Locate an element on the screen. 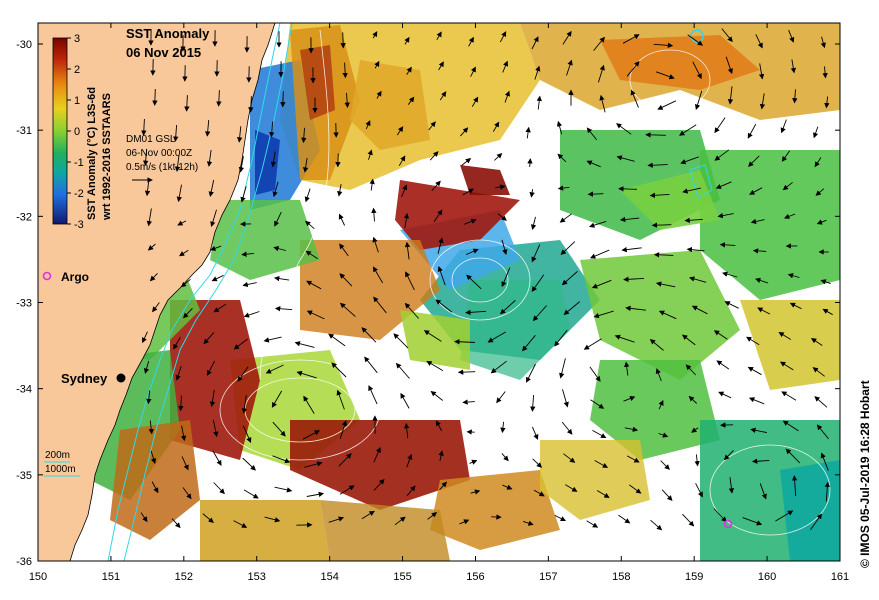 This screenshot has width=879, height=600. y-tick-label: -36 is located at coordinates (24, 562).